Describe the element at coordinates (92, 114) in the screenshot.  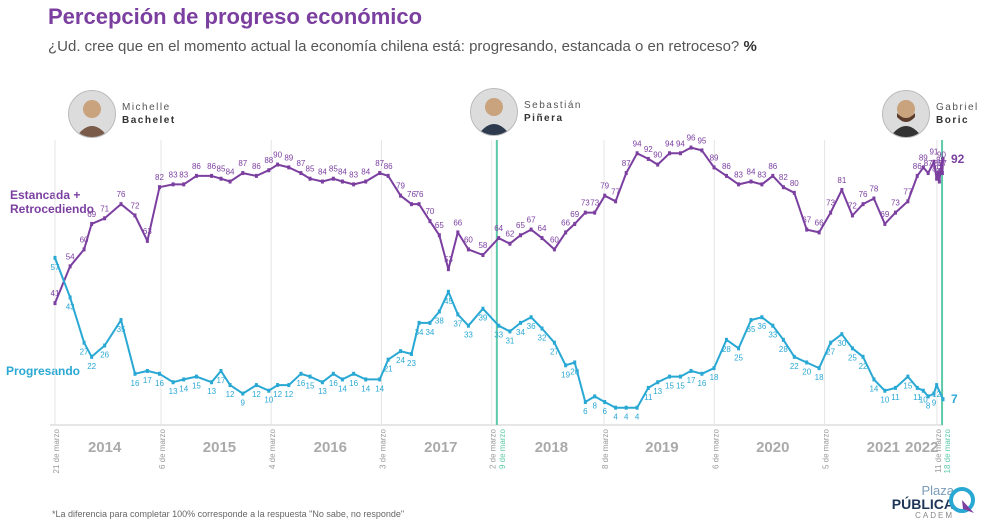
I see `portrait-icon` at that location.